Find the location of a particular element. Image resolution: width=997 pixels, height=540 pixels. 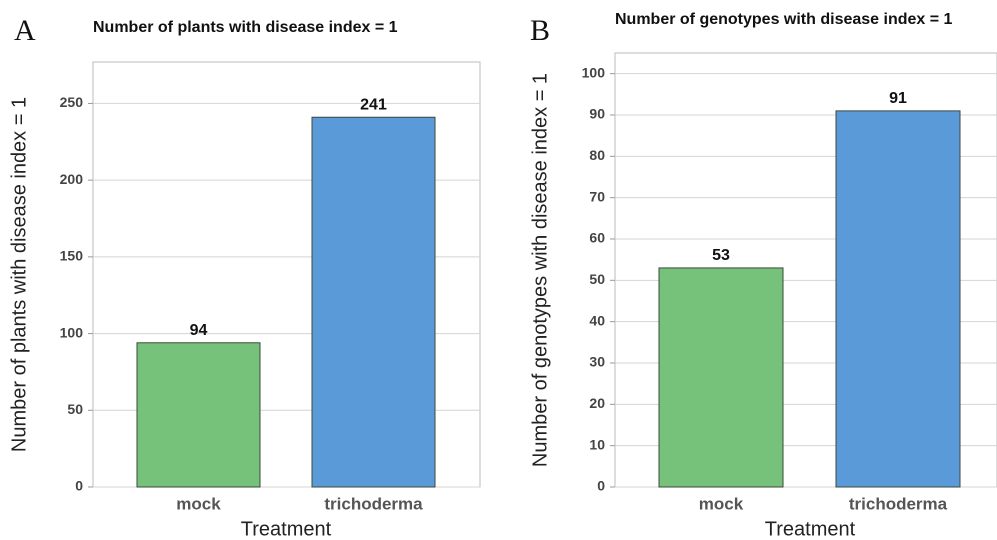

y-tick-label: 20 is located at coordinates (597, 403).